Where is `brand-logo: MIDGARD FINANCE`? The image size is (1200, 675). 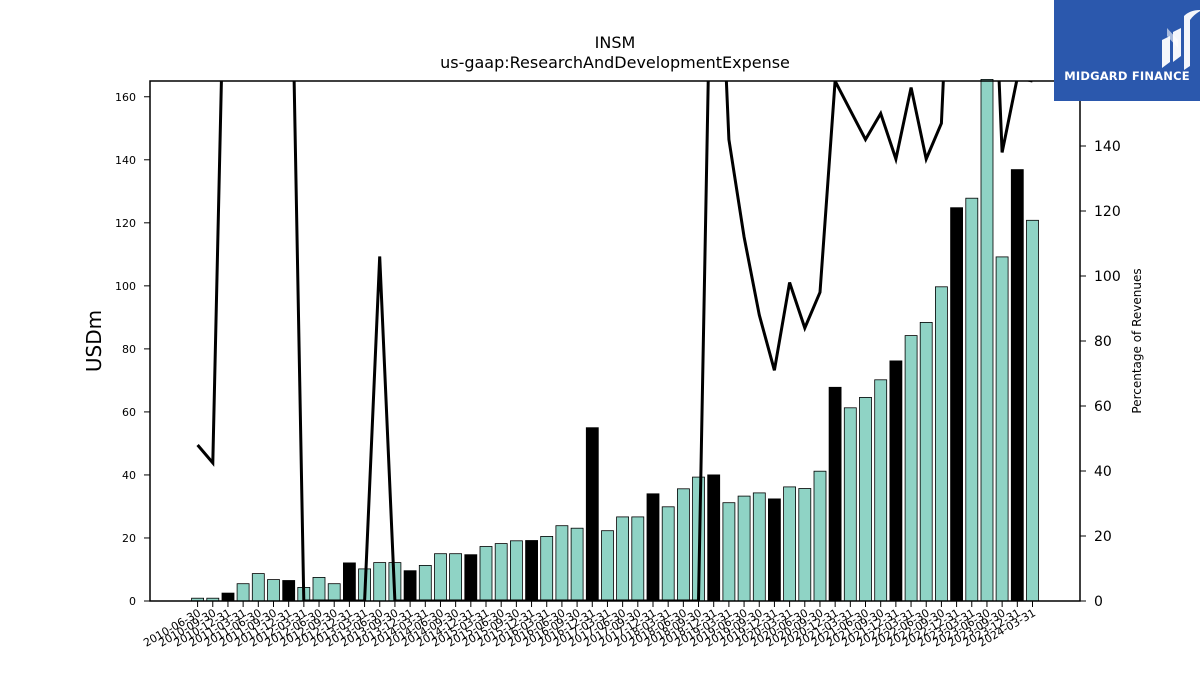
brand-logo: MIDGARD FINANCE is located at coordinates (1127, 50).